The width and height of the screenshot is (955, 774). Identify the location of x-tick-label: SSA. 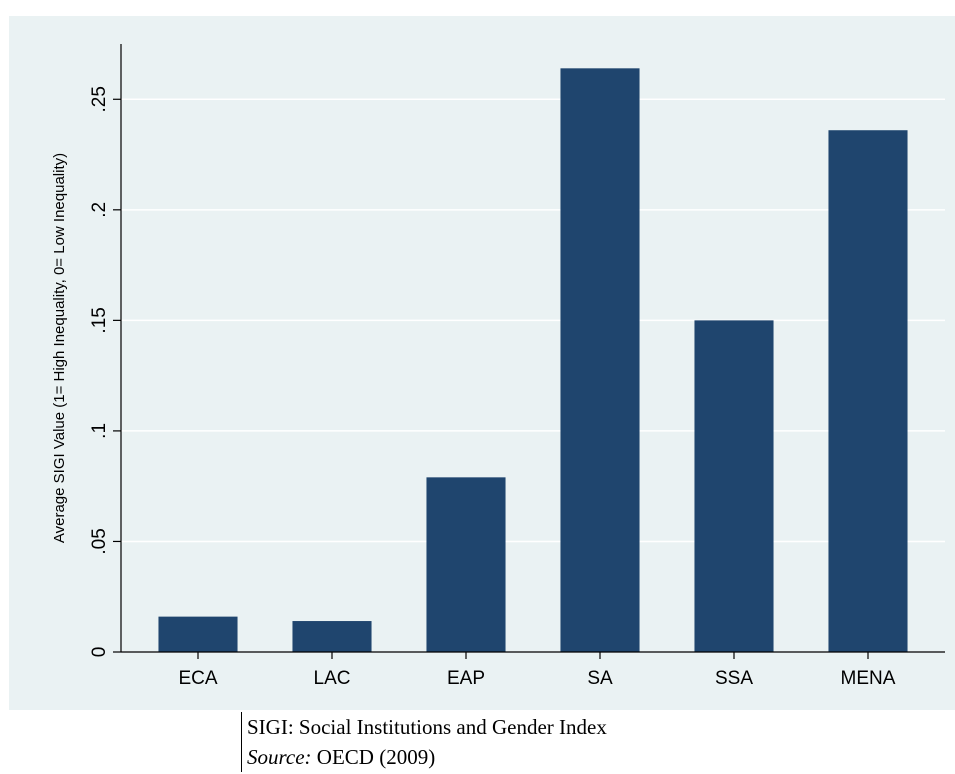
(734, 678).